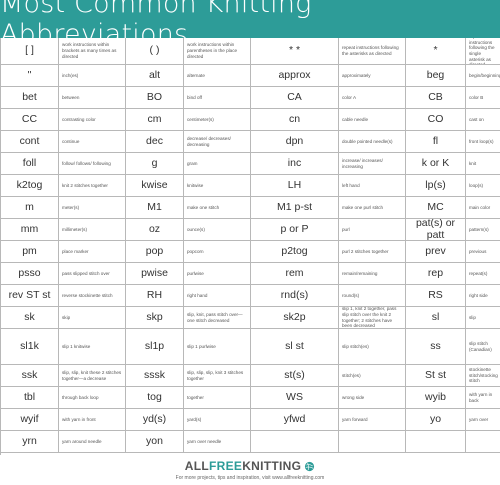 The image size is (500, 485). Describe the element at coordinates (217, 252) in the screenshot. I see `meaning-cell: popcorn` at that location.